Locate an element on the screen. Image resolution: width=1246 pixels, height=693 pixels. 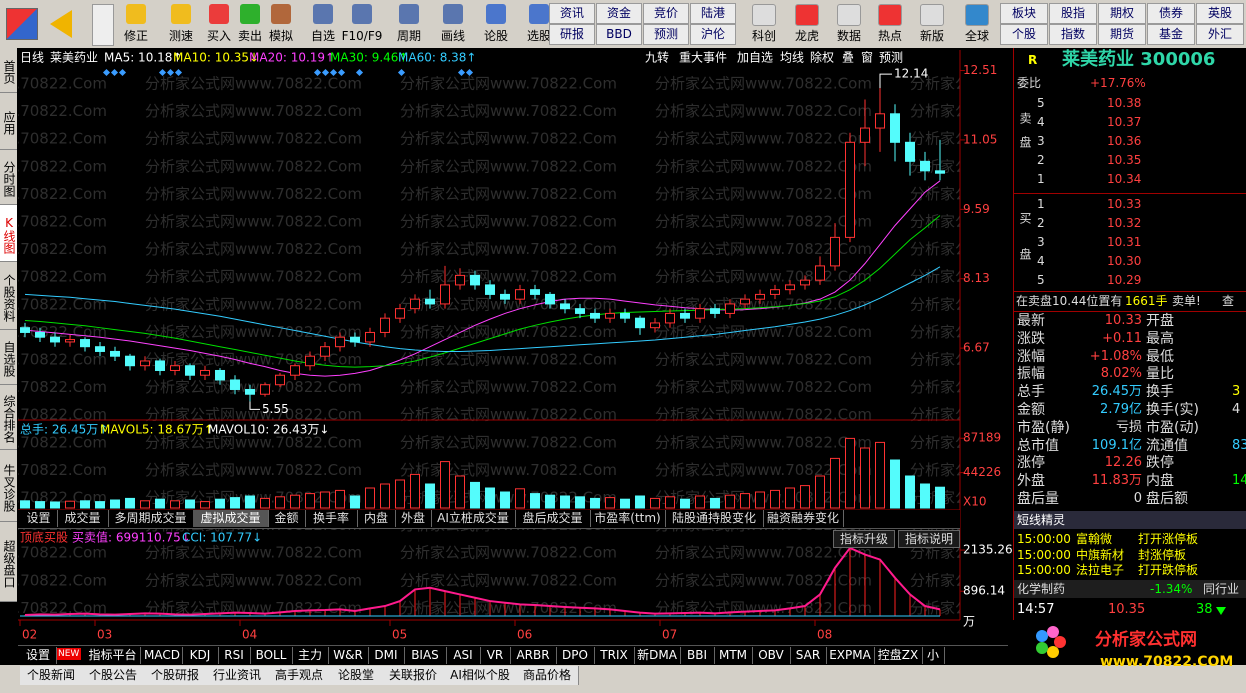
toolbar-button: 画线 is located at coordinates (452, 36).